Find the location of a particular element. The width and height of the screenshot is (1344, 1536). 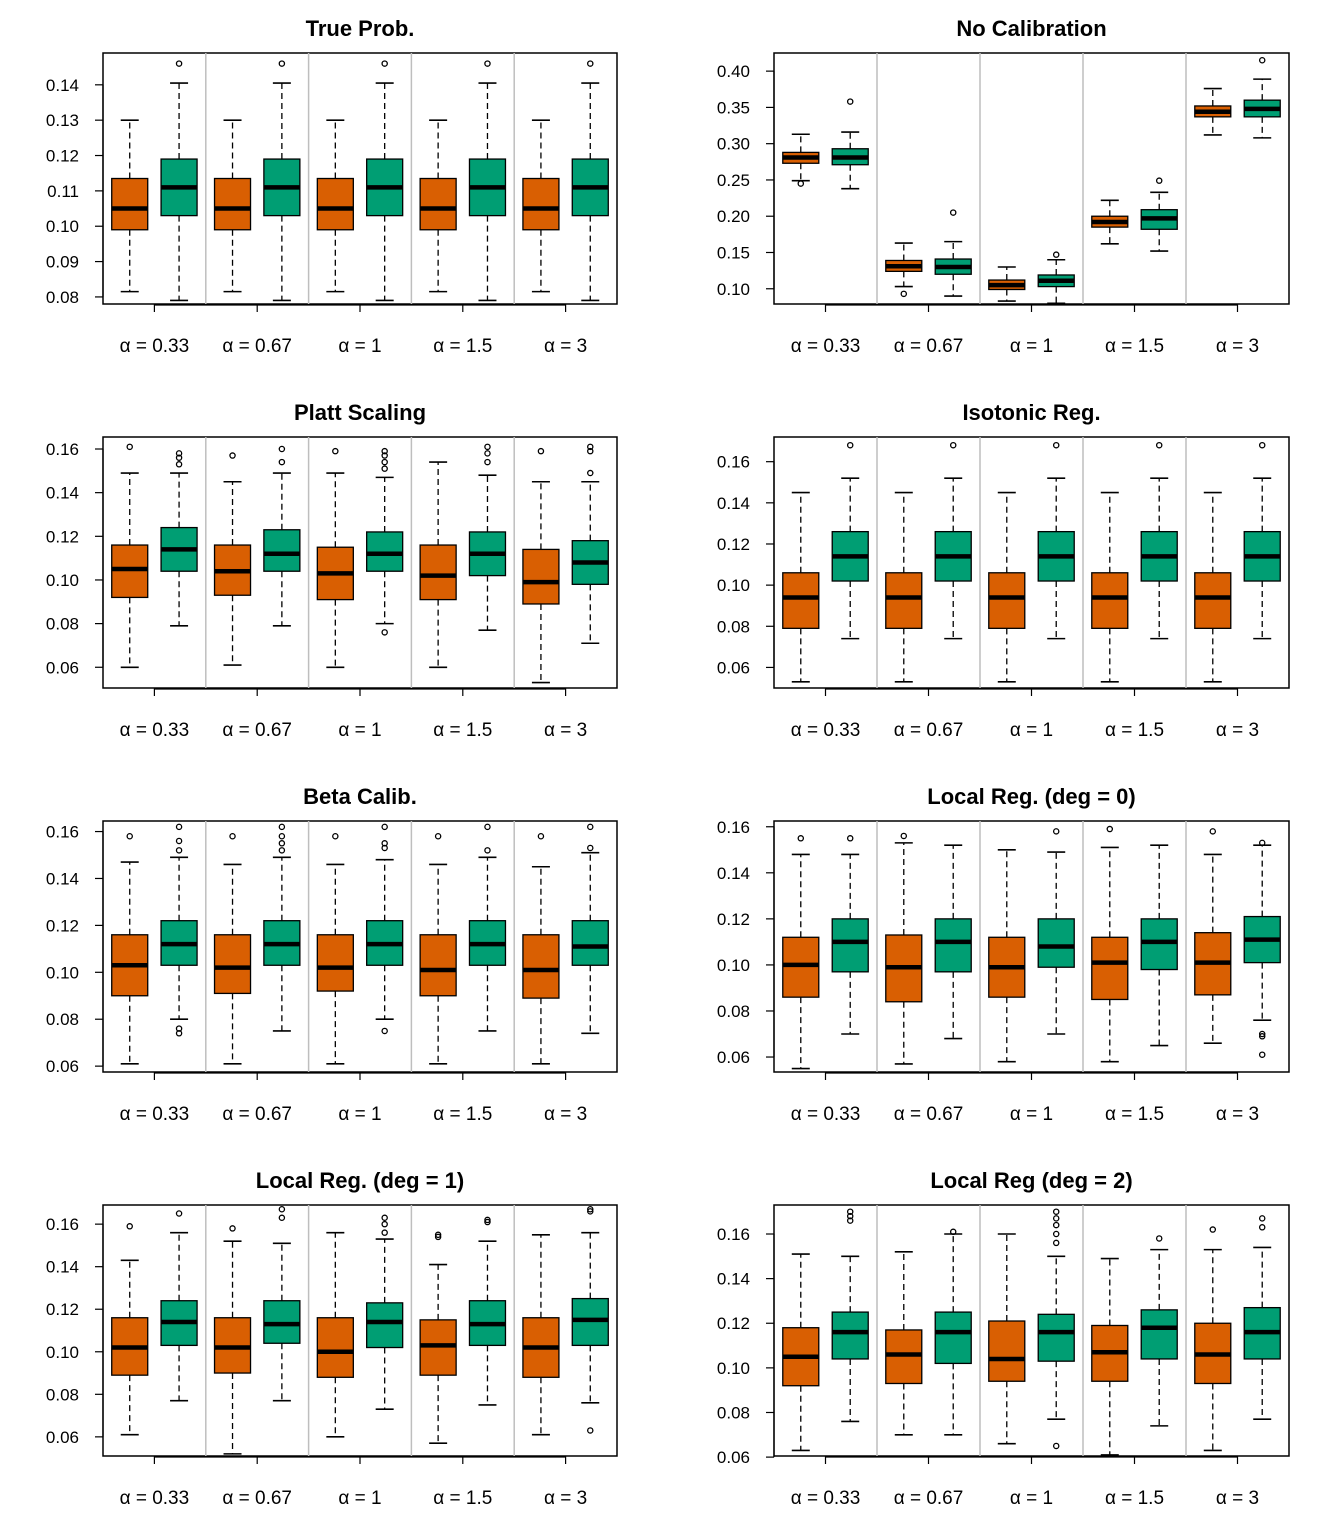

x-category-label: α = 3 is located at coordinates (565, 1114).